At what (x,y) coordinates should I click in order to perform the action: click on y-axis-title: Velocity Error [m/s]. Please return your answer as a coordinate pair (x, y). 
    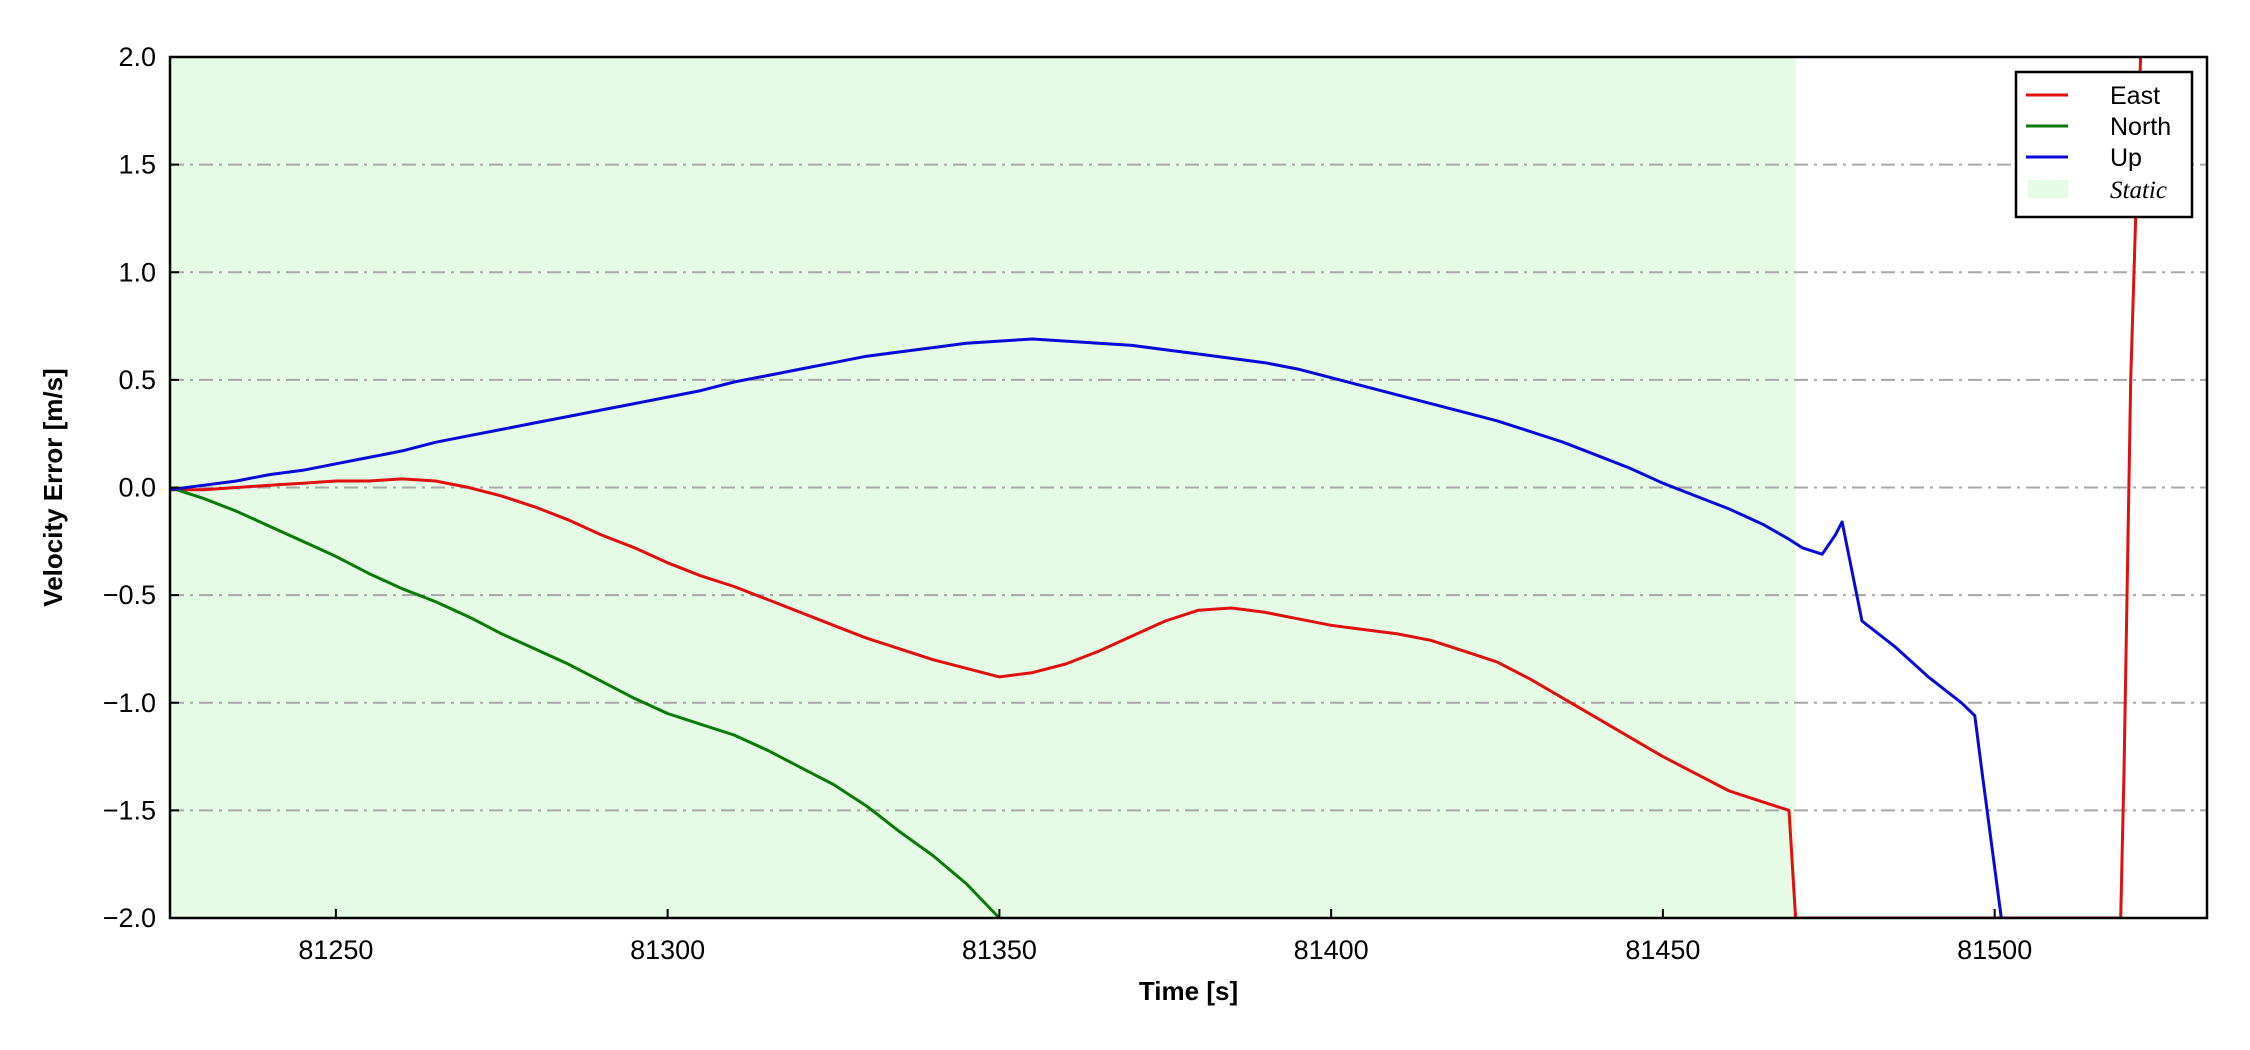
    Looking at the image, I should click on (53, 487).